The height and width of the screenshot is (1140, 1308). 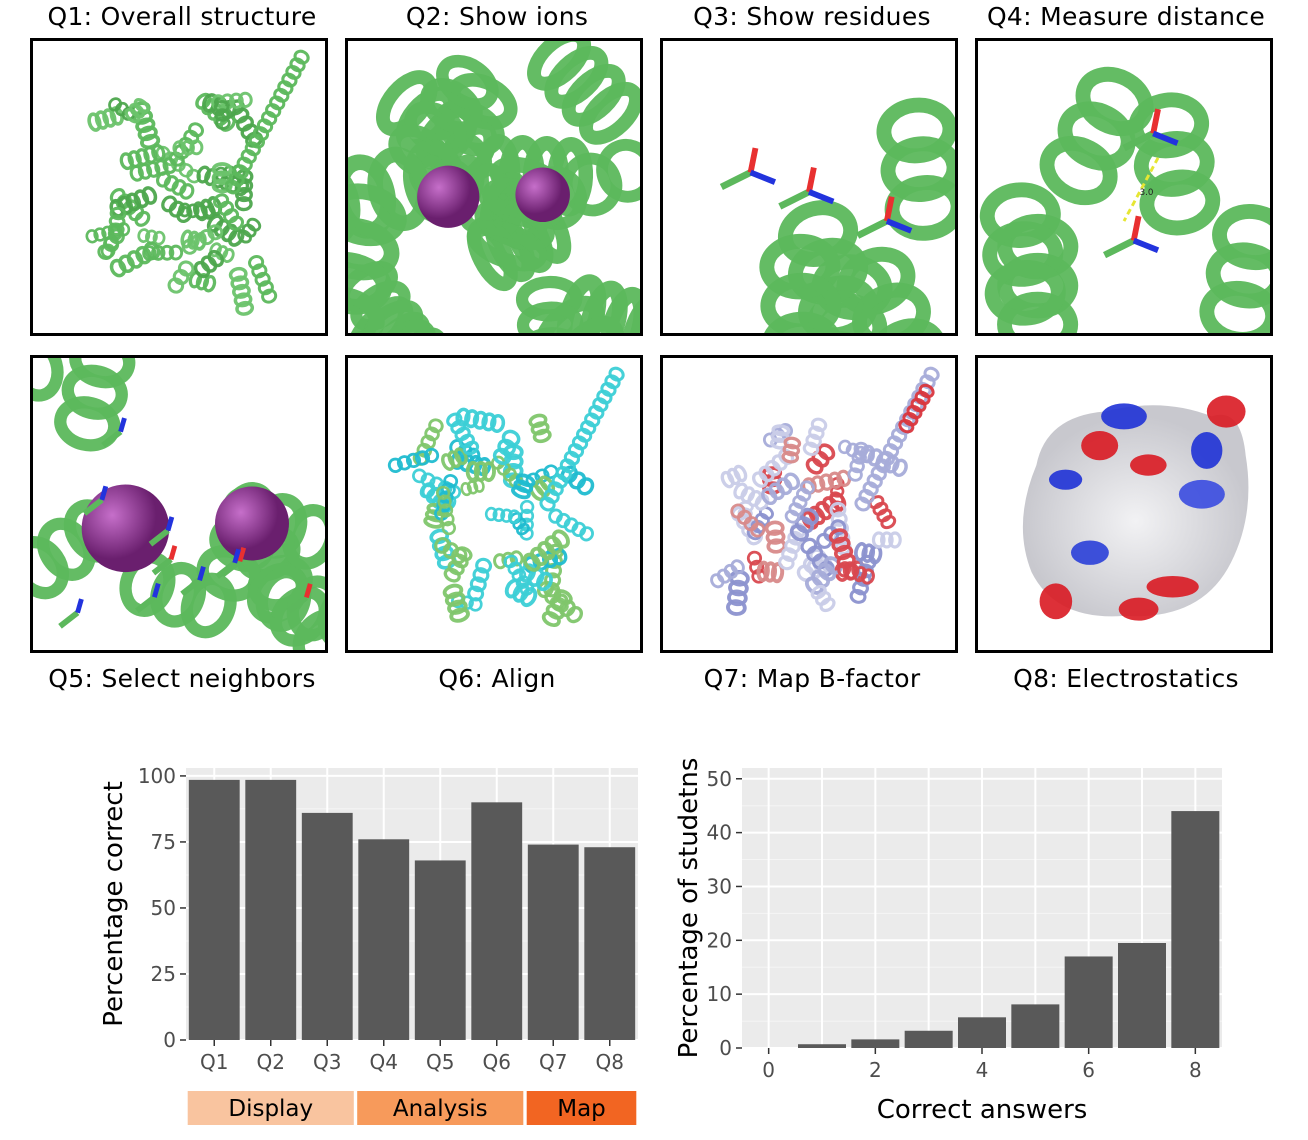 What do you see at coordinates (1126, 16) in the screenshot?
I see `panel-caption-4: Q4: Measure distance` at bounding box center [1126, 16].